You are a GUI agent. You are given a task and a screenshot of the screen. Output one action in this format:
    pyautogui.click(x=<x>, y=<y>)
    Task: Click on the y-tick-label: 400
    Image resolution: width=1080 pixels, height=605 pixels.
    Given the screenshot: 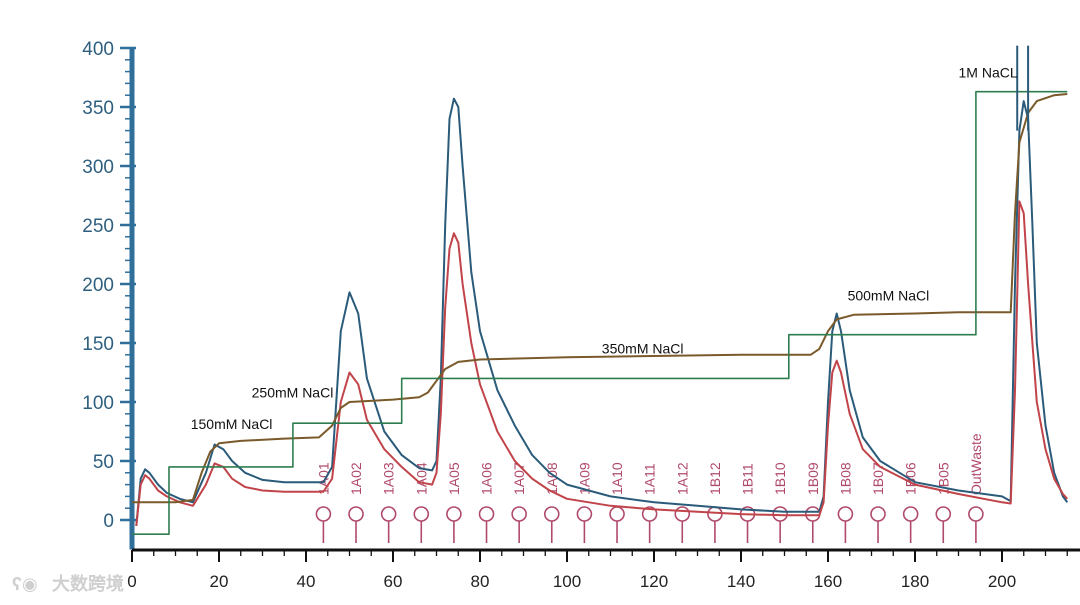 What is the action you would take?
    pyautogui.click(x=98, y=49)
    